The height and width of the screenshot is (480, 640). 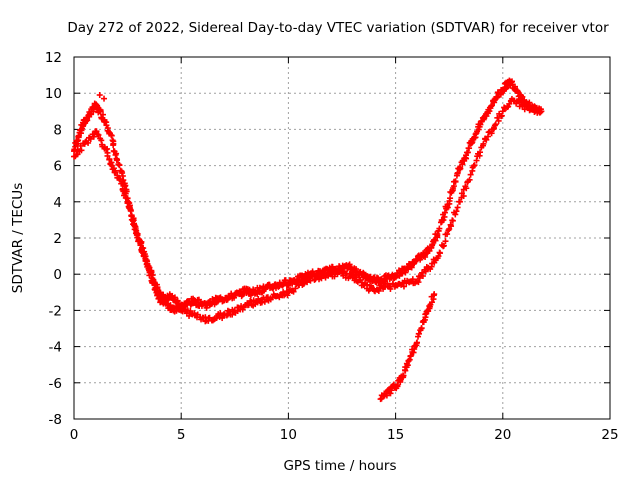 I want to click on x-tick-label: 5, so click(x=181, y=435).